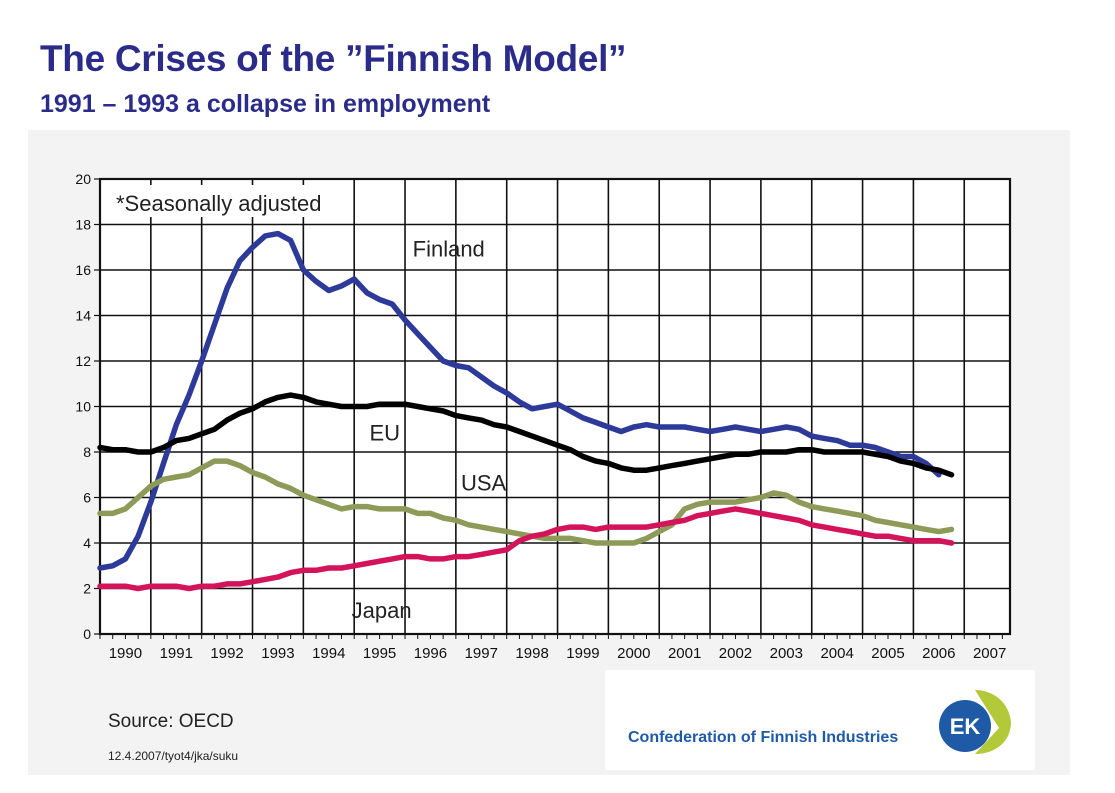 The width and height of the screenshot is (1115, 793). Describe the element at coordinates (83, 407) in the screenshot. I see `y-tick-label: 10` at that location.